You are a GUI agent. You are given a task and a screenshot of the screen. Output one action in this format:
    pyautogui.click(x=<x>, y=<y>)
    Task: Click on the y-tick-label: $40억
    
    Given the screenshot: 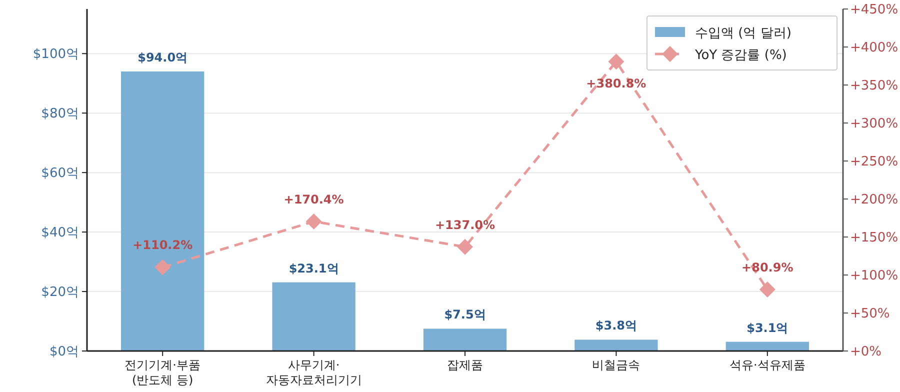 What is the action you would take?
    pyautogui.click(x=60, y=233)
    